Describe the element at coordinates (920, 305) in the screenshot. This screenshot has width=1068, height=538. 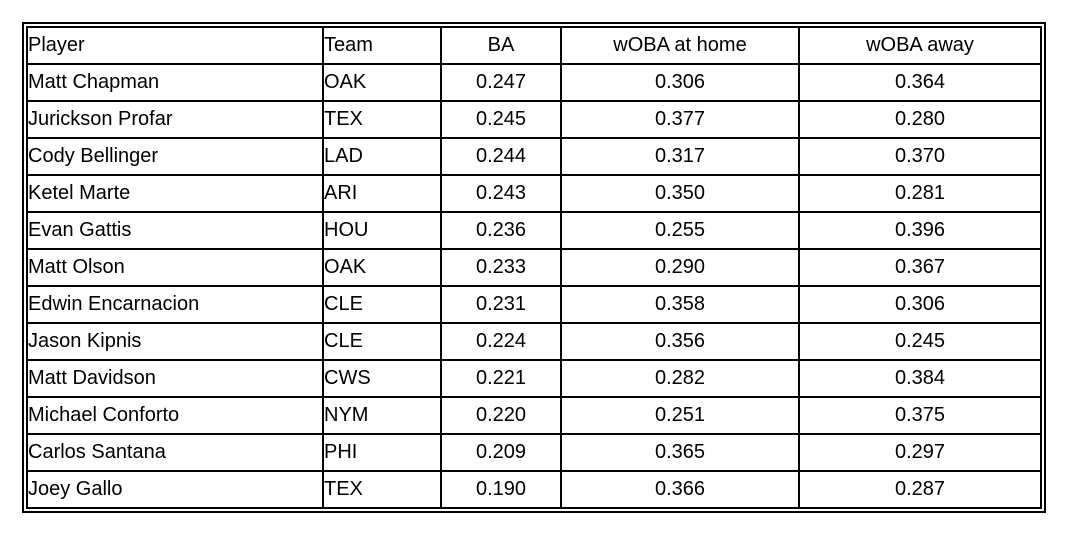
I see `cell-woba-away: 0.306` at that location.